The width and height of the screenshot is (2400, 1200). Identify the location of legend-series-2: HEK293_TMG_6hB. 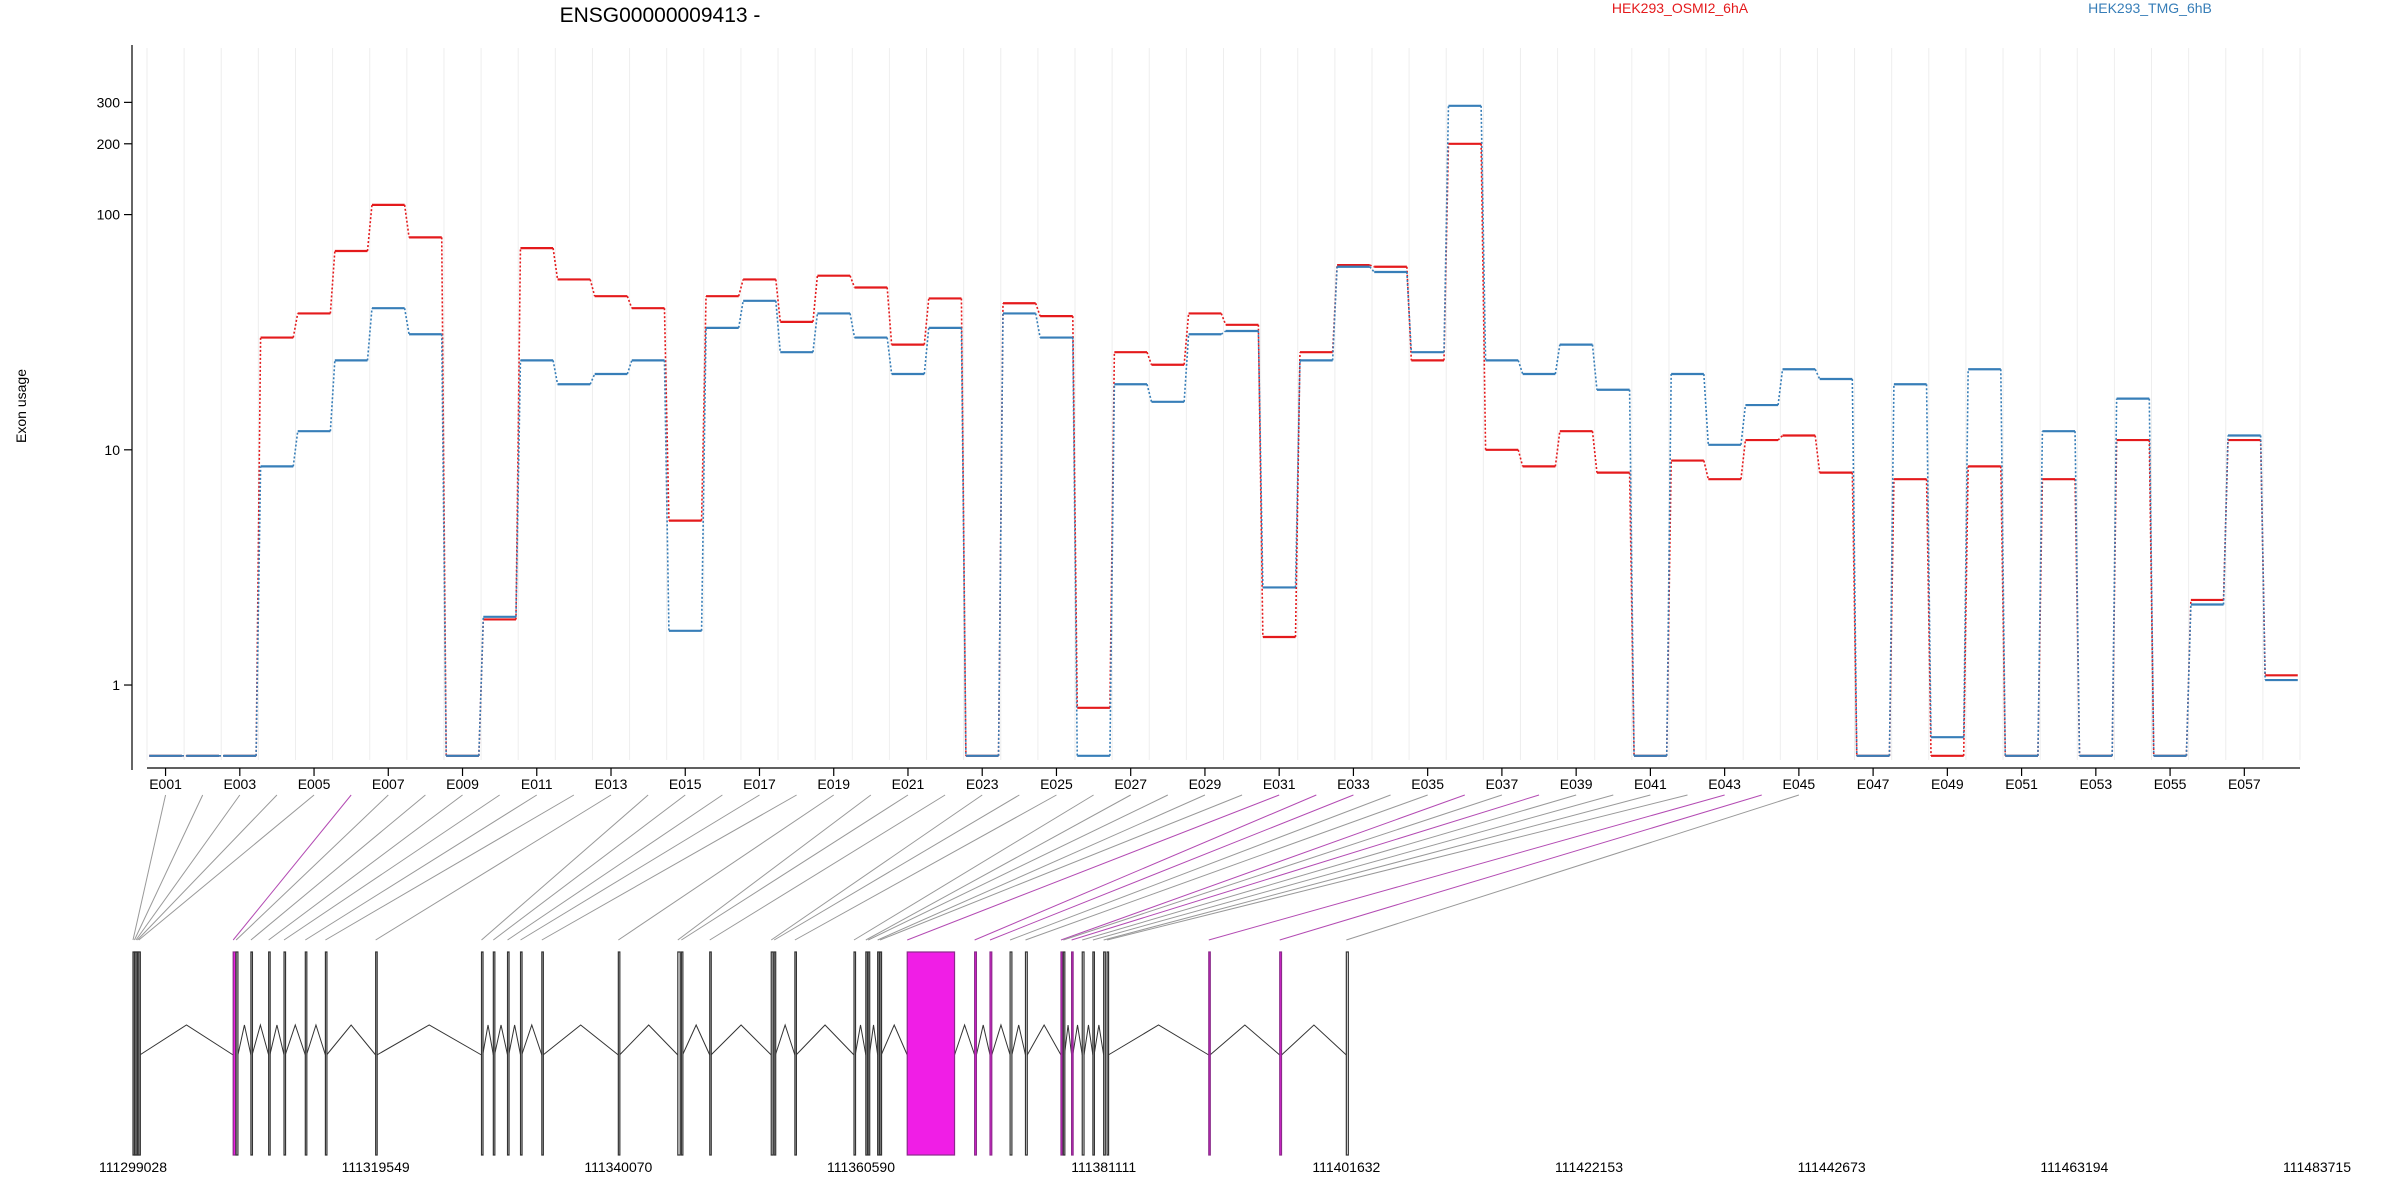
(2150, 8).